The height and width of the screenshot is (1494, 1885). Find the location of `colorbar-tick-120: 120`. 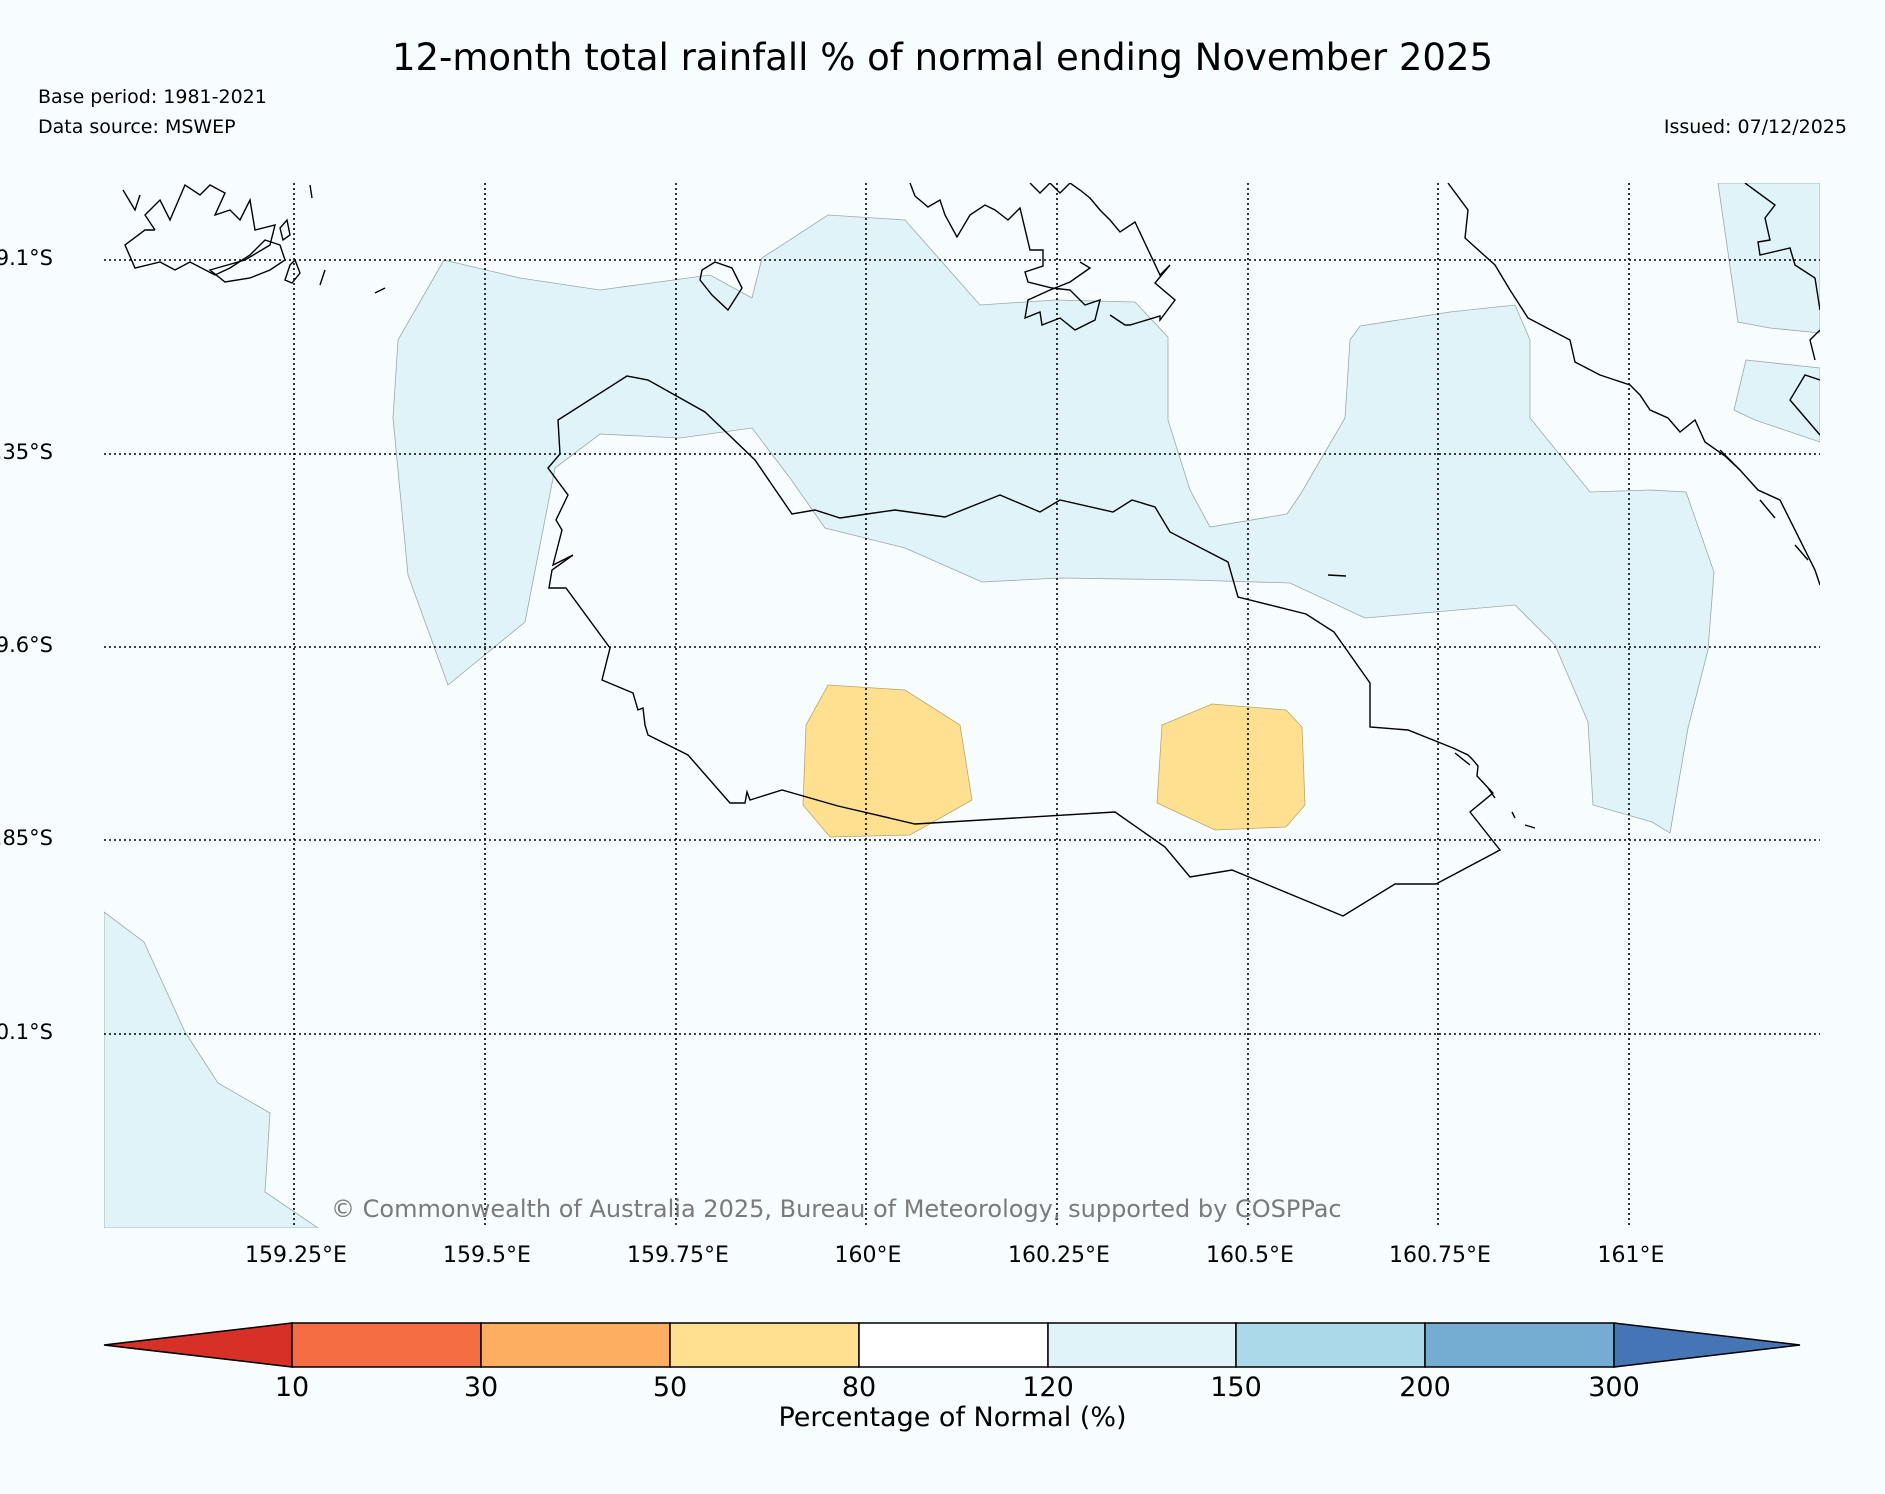

colorbar-tick-120: 120 is located at coordinates (1048, 1387).